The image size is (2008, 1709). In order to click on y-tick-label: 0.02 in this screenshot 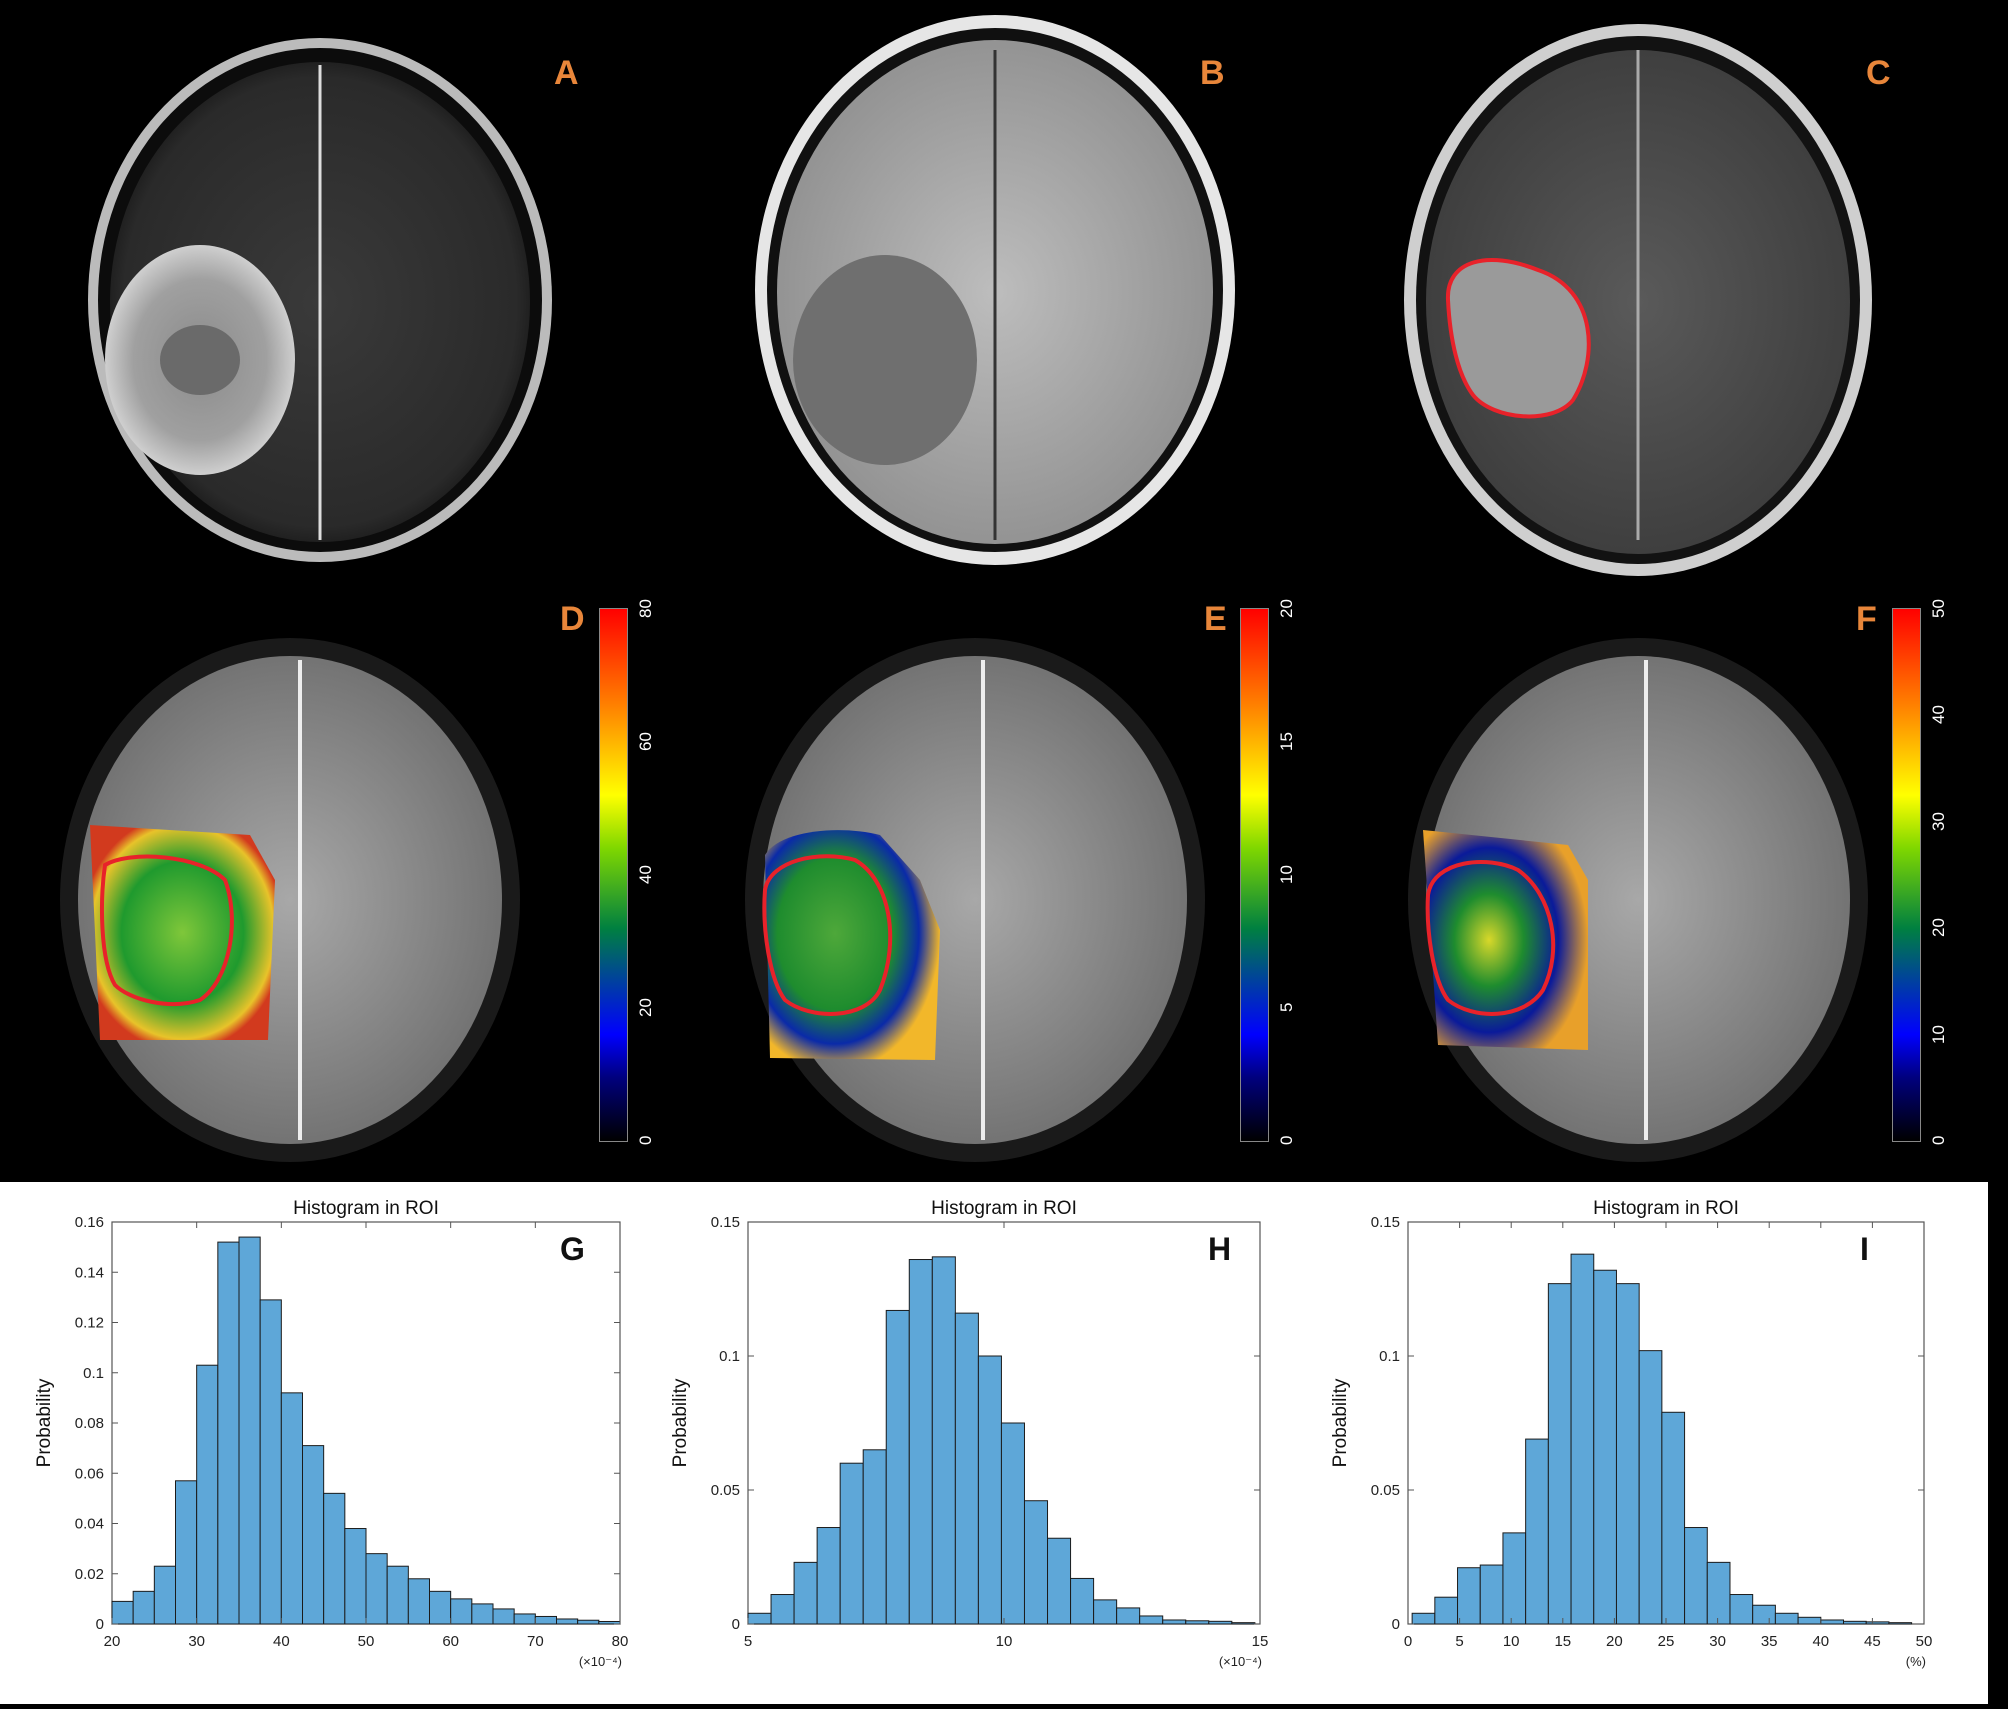, I will do `click(89, 1574)`.